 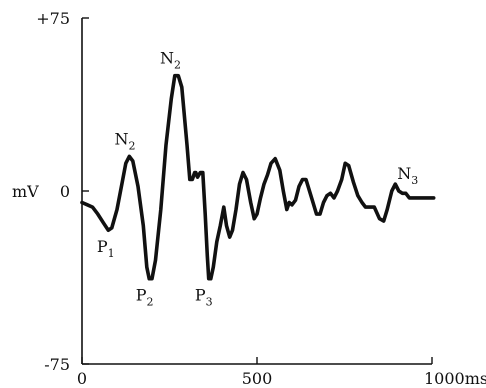 I want to click on peak-label: N3, so click(x=407, y=175).